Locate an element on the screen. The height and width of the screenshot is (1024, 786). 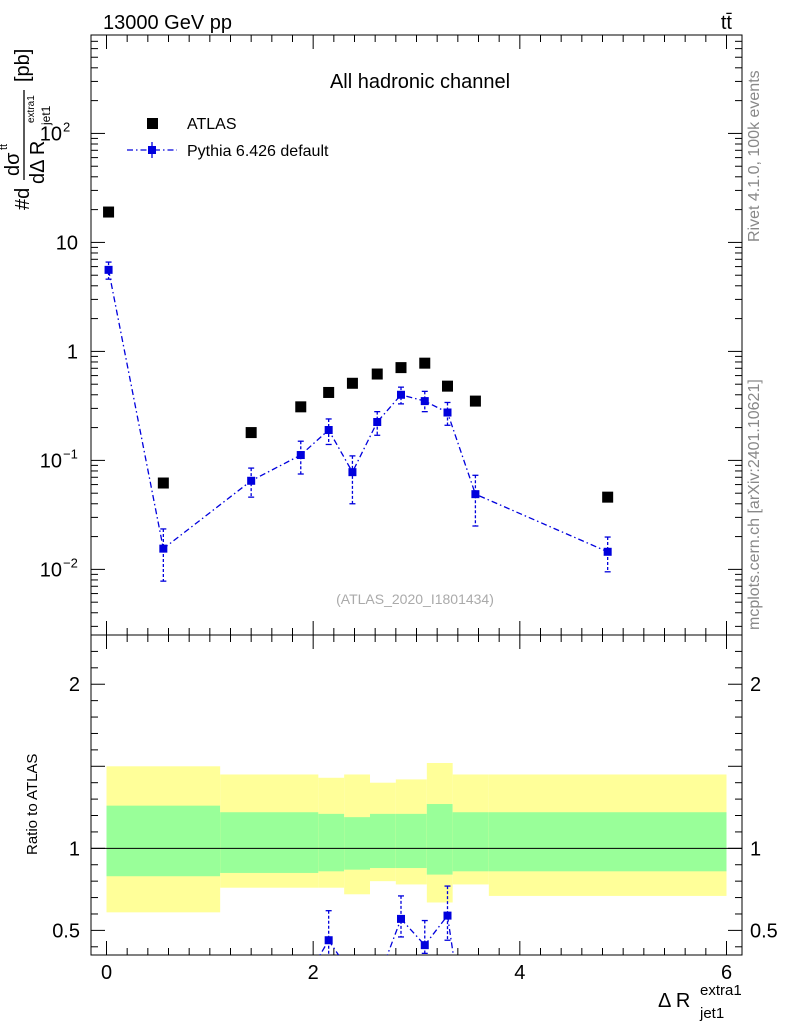
ratio-tick-label-right: 1 is located at coordinates (755, 849).